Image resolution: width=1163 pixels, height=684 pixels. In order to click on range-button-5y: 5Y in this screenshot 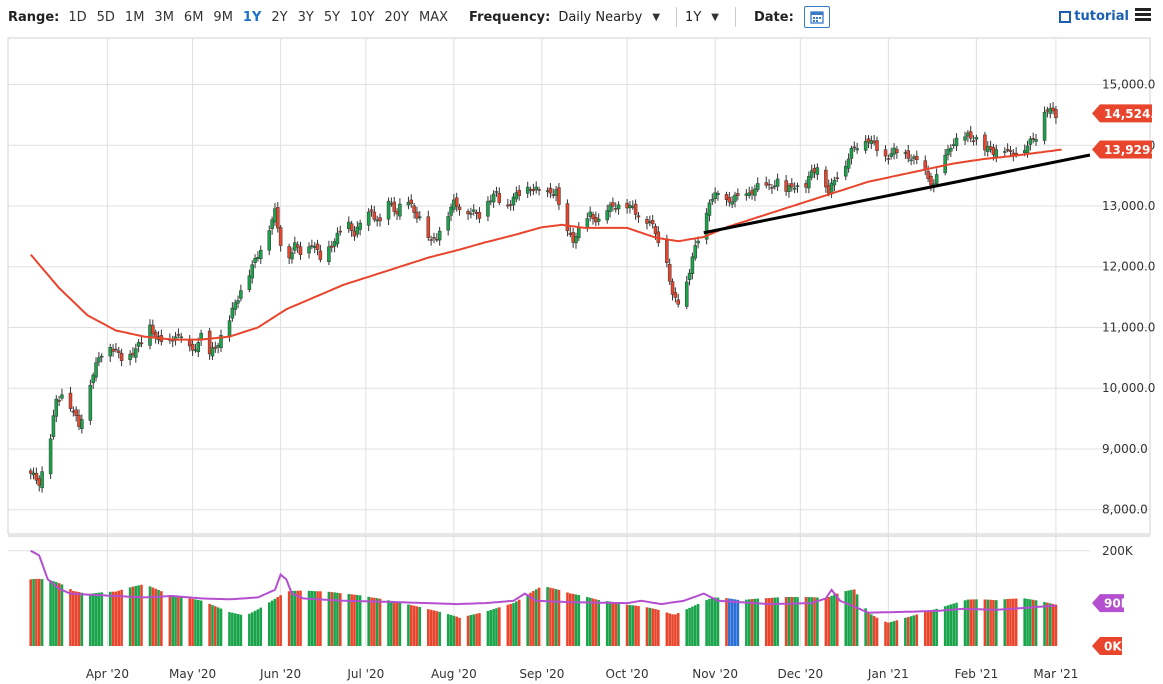, I will do `click(332, 17)`.